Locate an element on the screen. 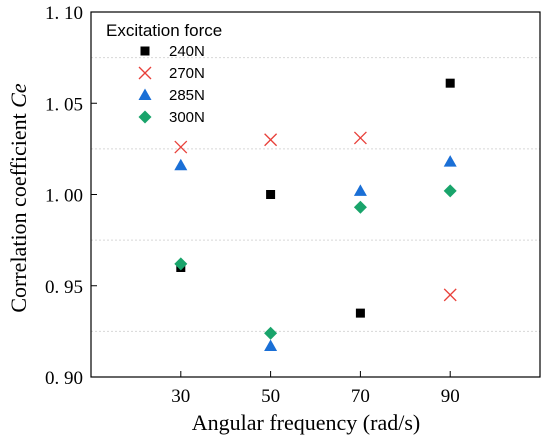 The image size is (550, 439). legend-marker-270n-stroke is located at coordinates (145, 73).